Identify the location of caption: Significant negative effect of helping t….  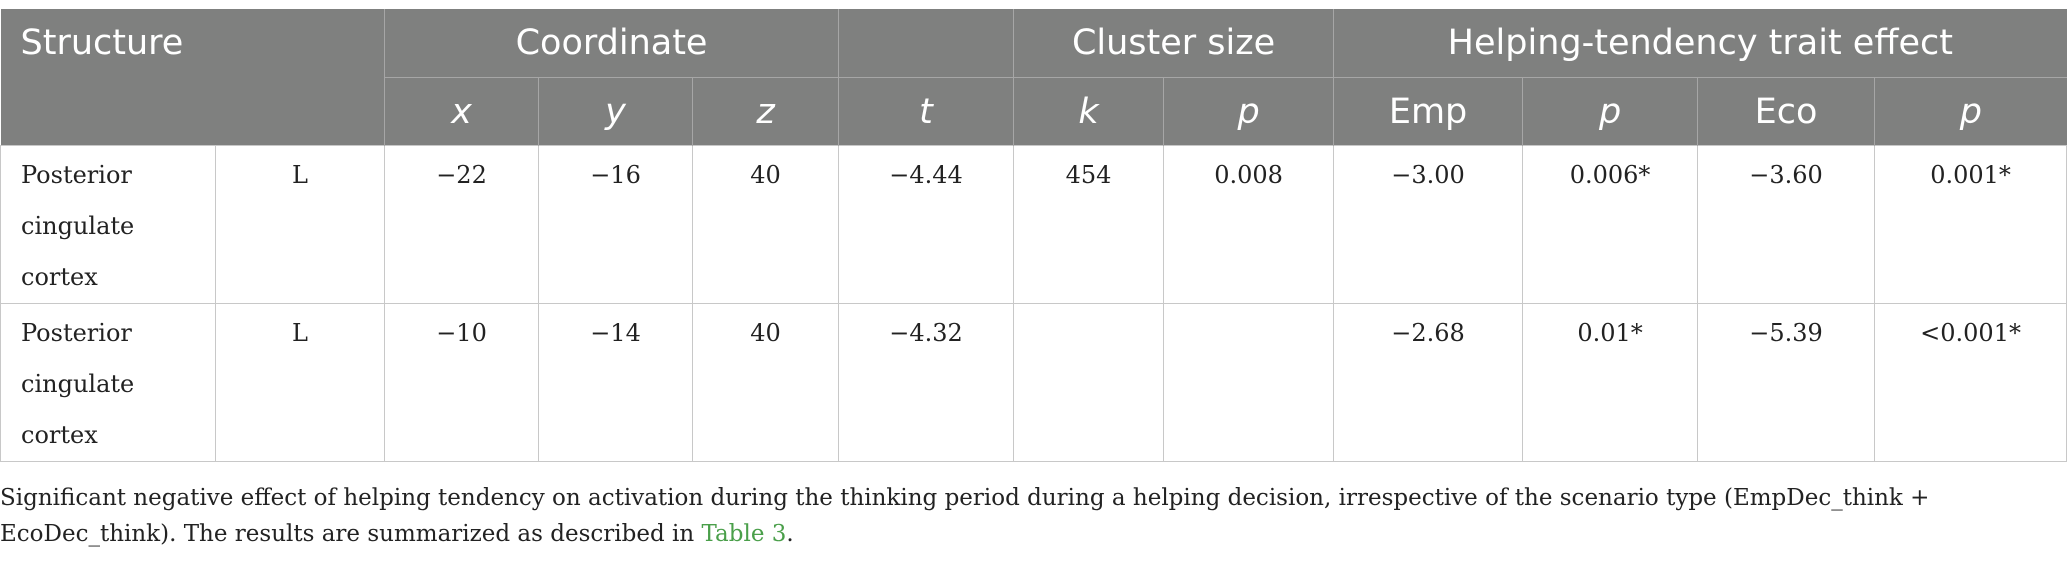
(1010, 516).